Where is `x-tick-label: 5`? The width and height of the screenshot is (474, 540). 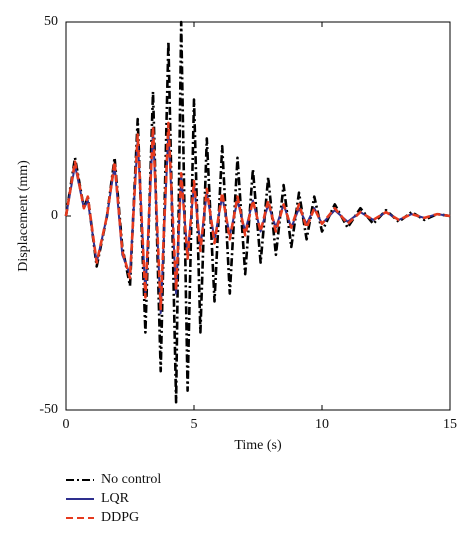 x-tick-label: 5 is located at coordinates (194, 424).